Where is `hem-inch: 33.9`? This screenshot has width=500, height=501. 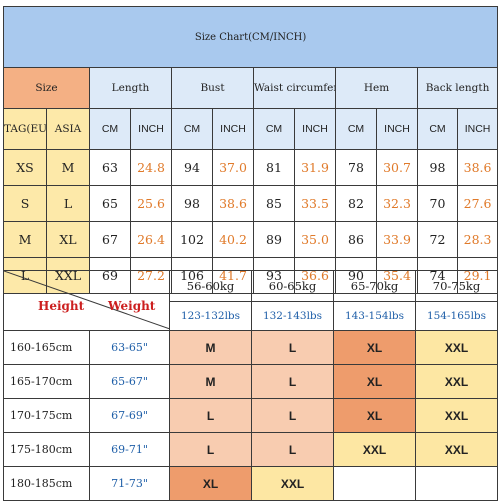
hem-inch: 33.9 is located at coordinates (397, 239).